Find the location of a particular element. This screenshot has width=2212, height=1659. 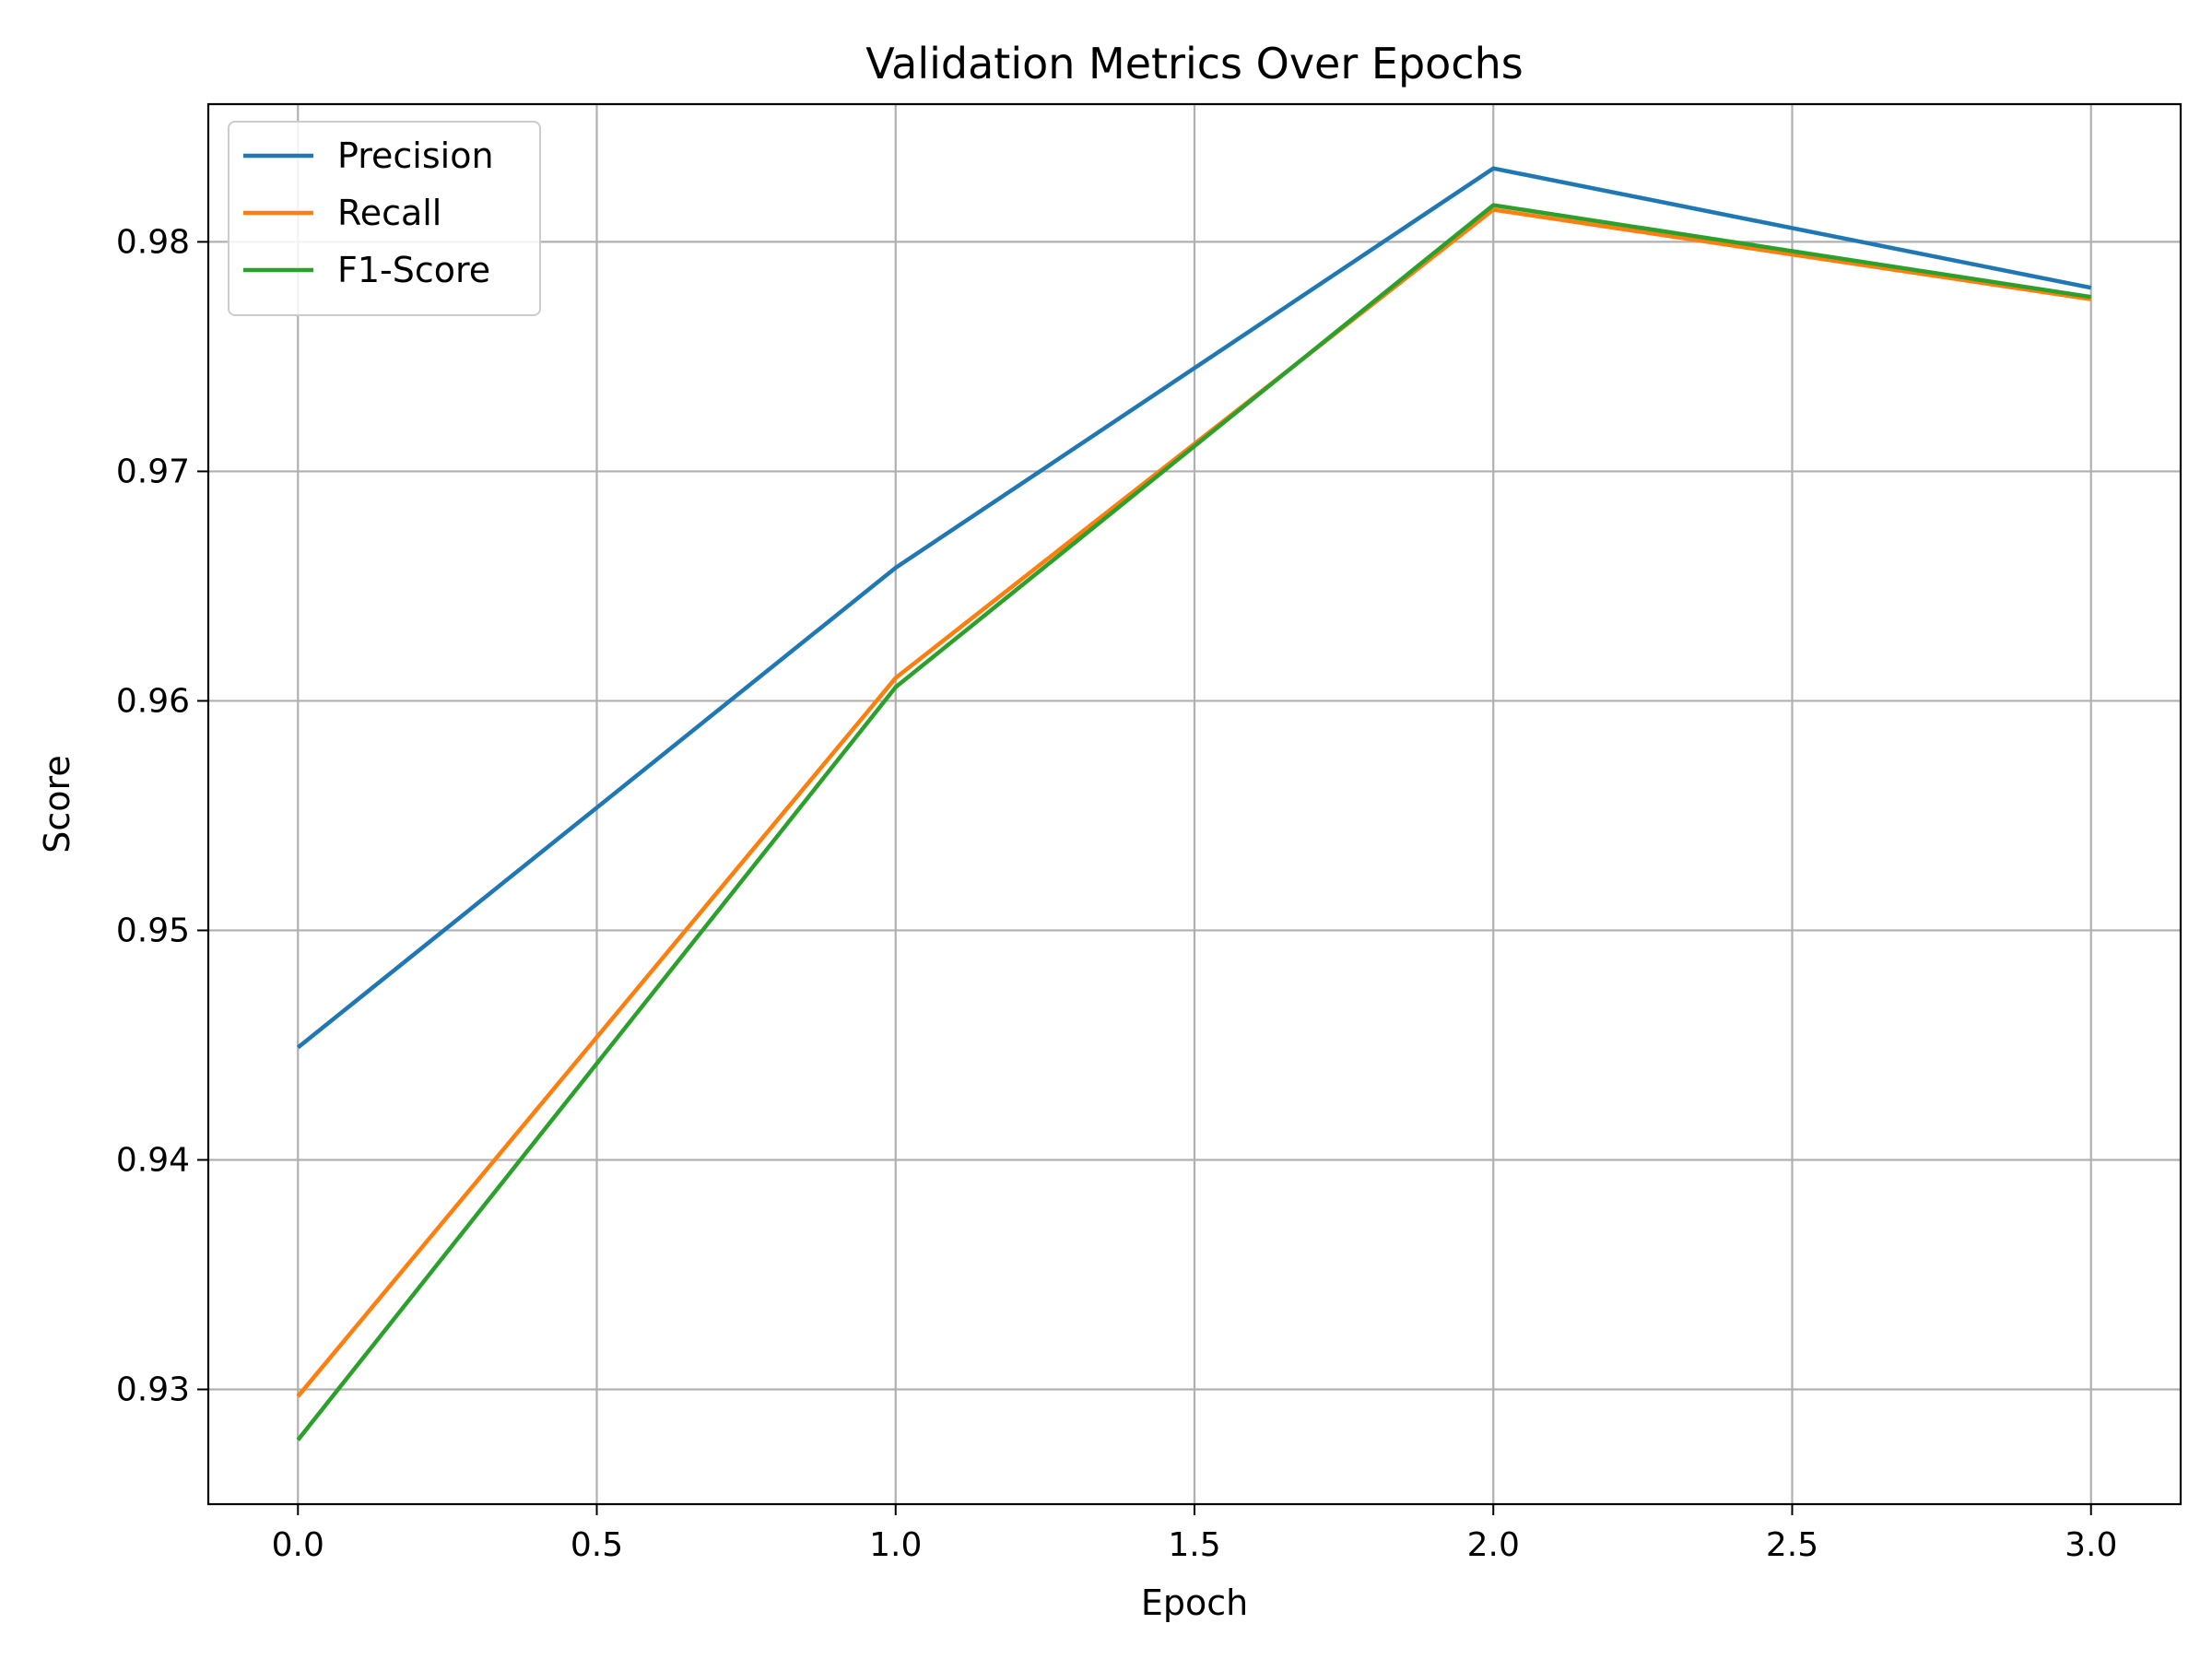

legend: Precision Recall F1-Score is located at coordinates (384, 218).